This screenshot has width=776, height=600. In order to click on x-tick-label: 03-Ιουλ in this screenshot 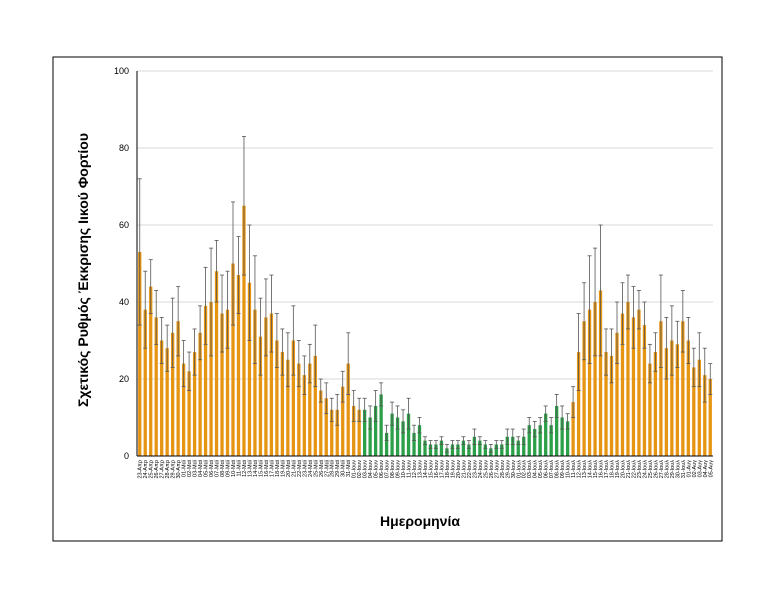, I will do `click(530, 469)`.